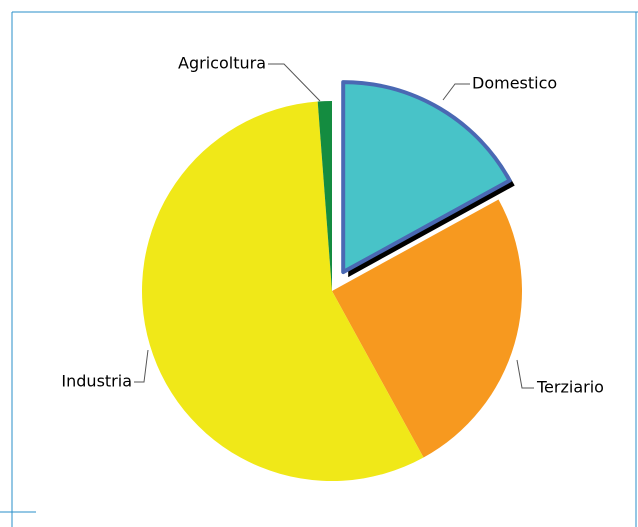  I want to click on slice-label: Terziario, so click(570, 387).